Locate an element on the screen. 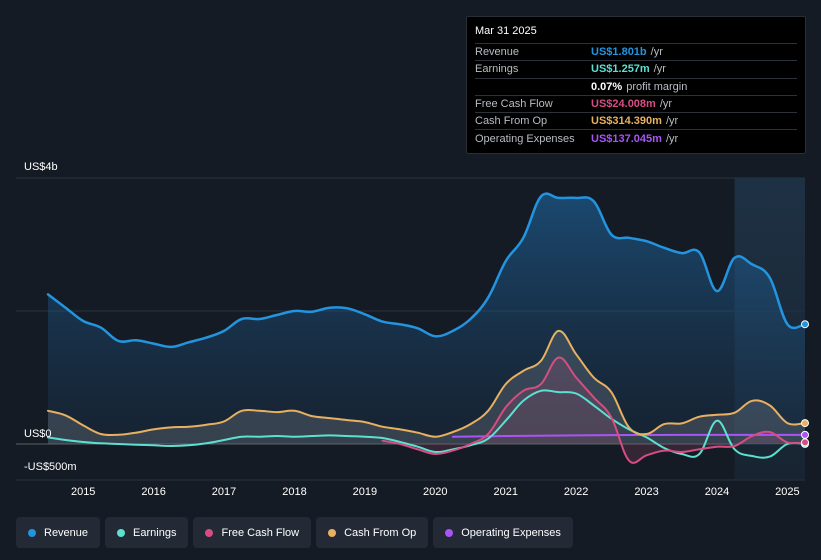 The image size is (821, 560). tooltip-row-value: 0.07% is located at coordinates (607, 86).